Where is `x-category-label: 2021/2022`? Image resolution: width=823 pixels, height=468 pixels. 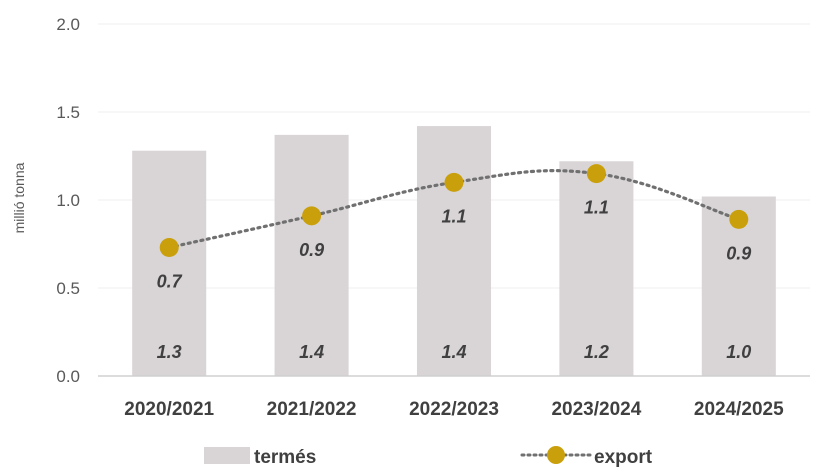 x-category-label: 2021/2022 is located at coordinates (312, 409).